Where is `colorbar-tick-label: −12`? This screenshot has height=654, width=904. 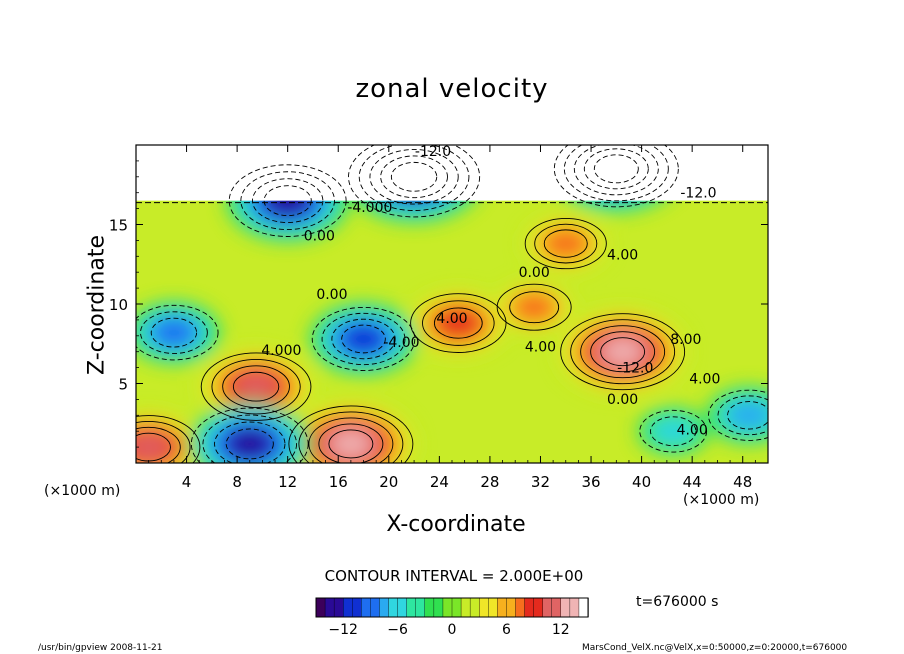 colorbar-tick-label: −12 is located at coordinates (343, 630).